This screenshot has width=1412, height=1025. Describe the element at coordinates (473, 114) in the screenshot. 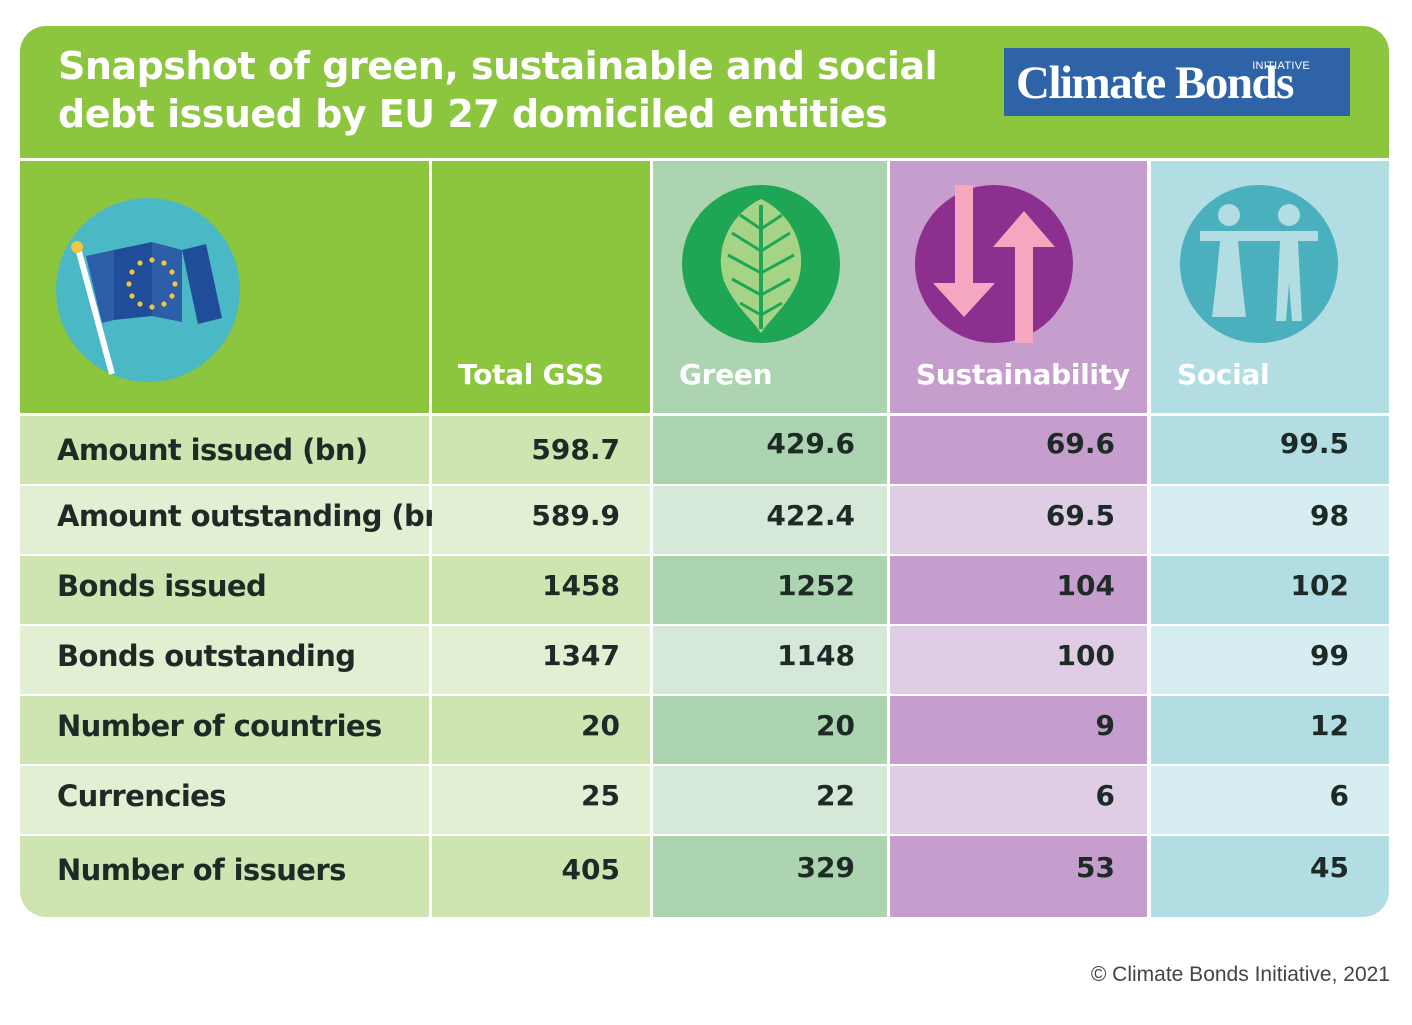

I see `title-line-2: debt issued by EU 27 domiciled entities` at that location.